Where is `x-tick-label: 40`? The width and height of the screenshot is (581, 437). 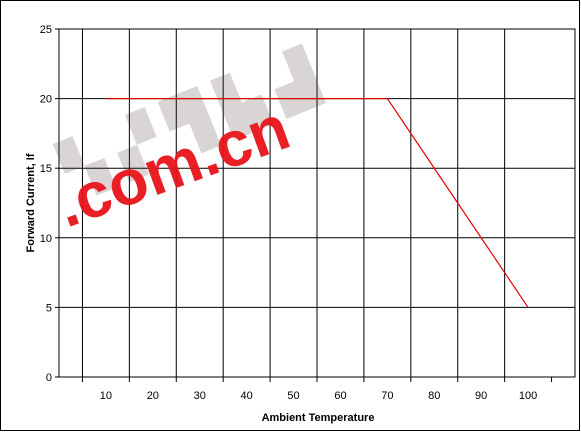 x-tick-label: 40 is located at coordinates (247, 396).